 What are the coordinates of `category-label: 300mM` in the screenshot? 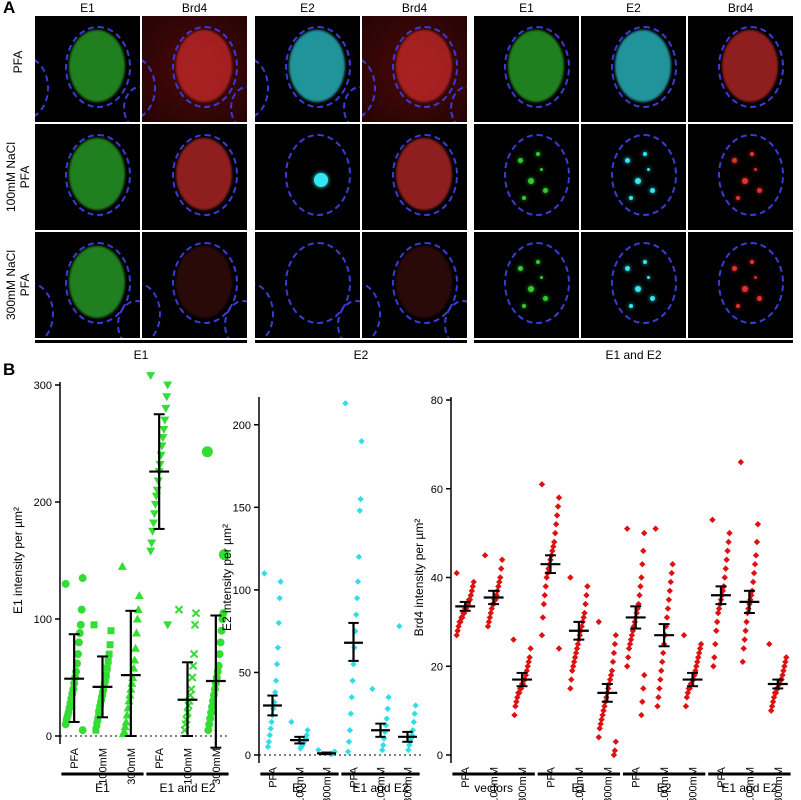 It's located at (409, 783).